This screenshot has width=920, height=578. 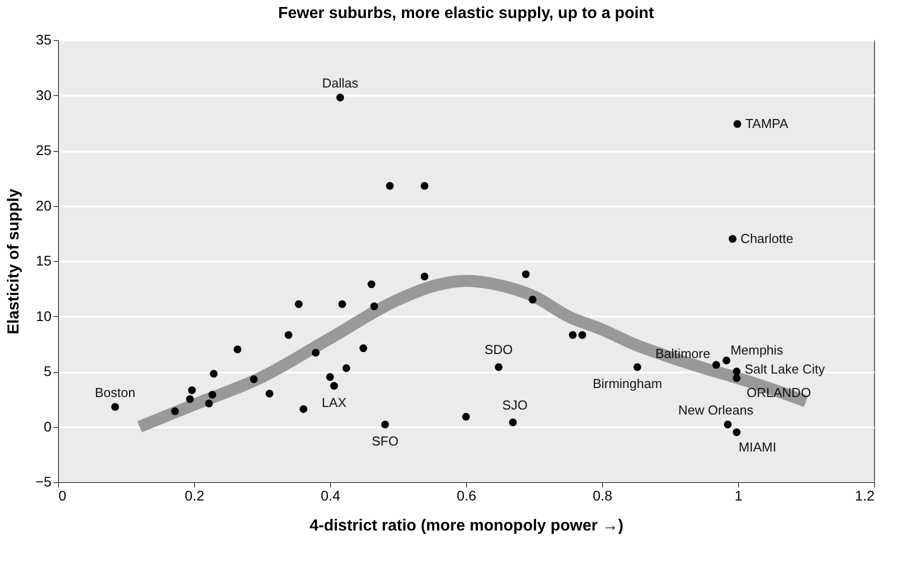 I want to click on x-tick-label: 0.6, so click(x=466, y=496).